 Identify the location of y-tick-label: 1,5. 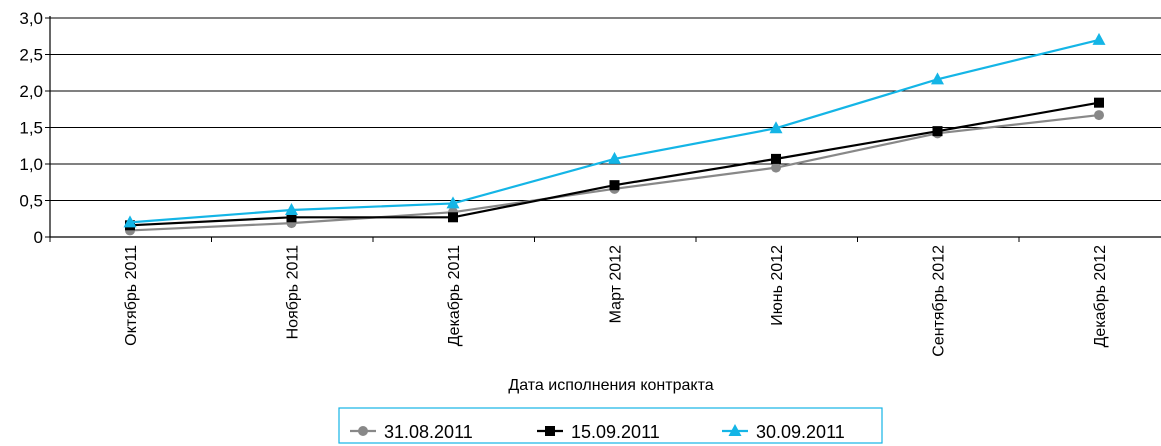
(31, 128).